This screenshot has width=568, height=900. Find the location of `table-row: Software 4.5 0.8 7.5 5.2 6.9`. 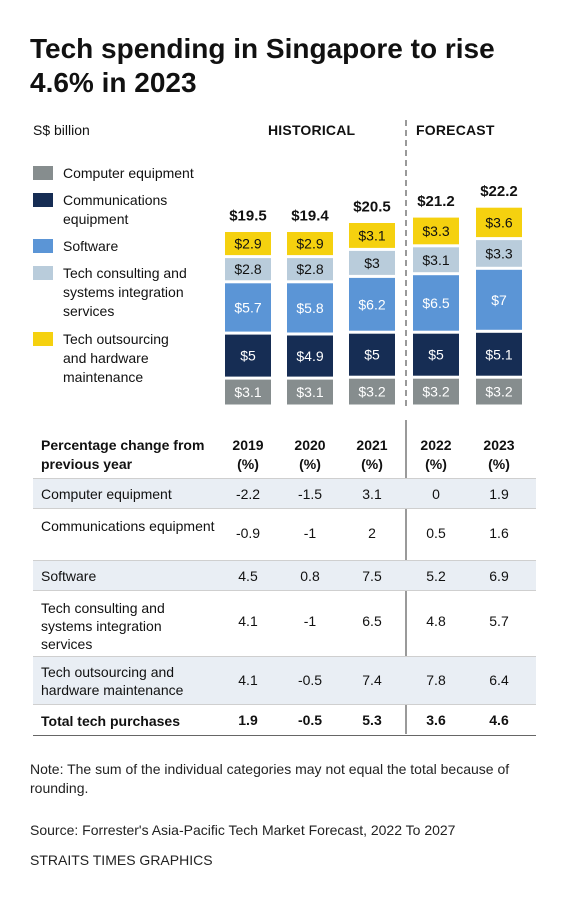

table-row: Software 4.5 0.8 7.5 5.2 6.9 is located at coordinates (284, 575).